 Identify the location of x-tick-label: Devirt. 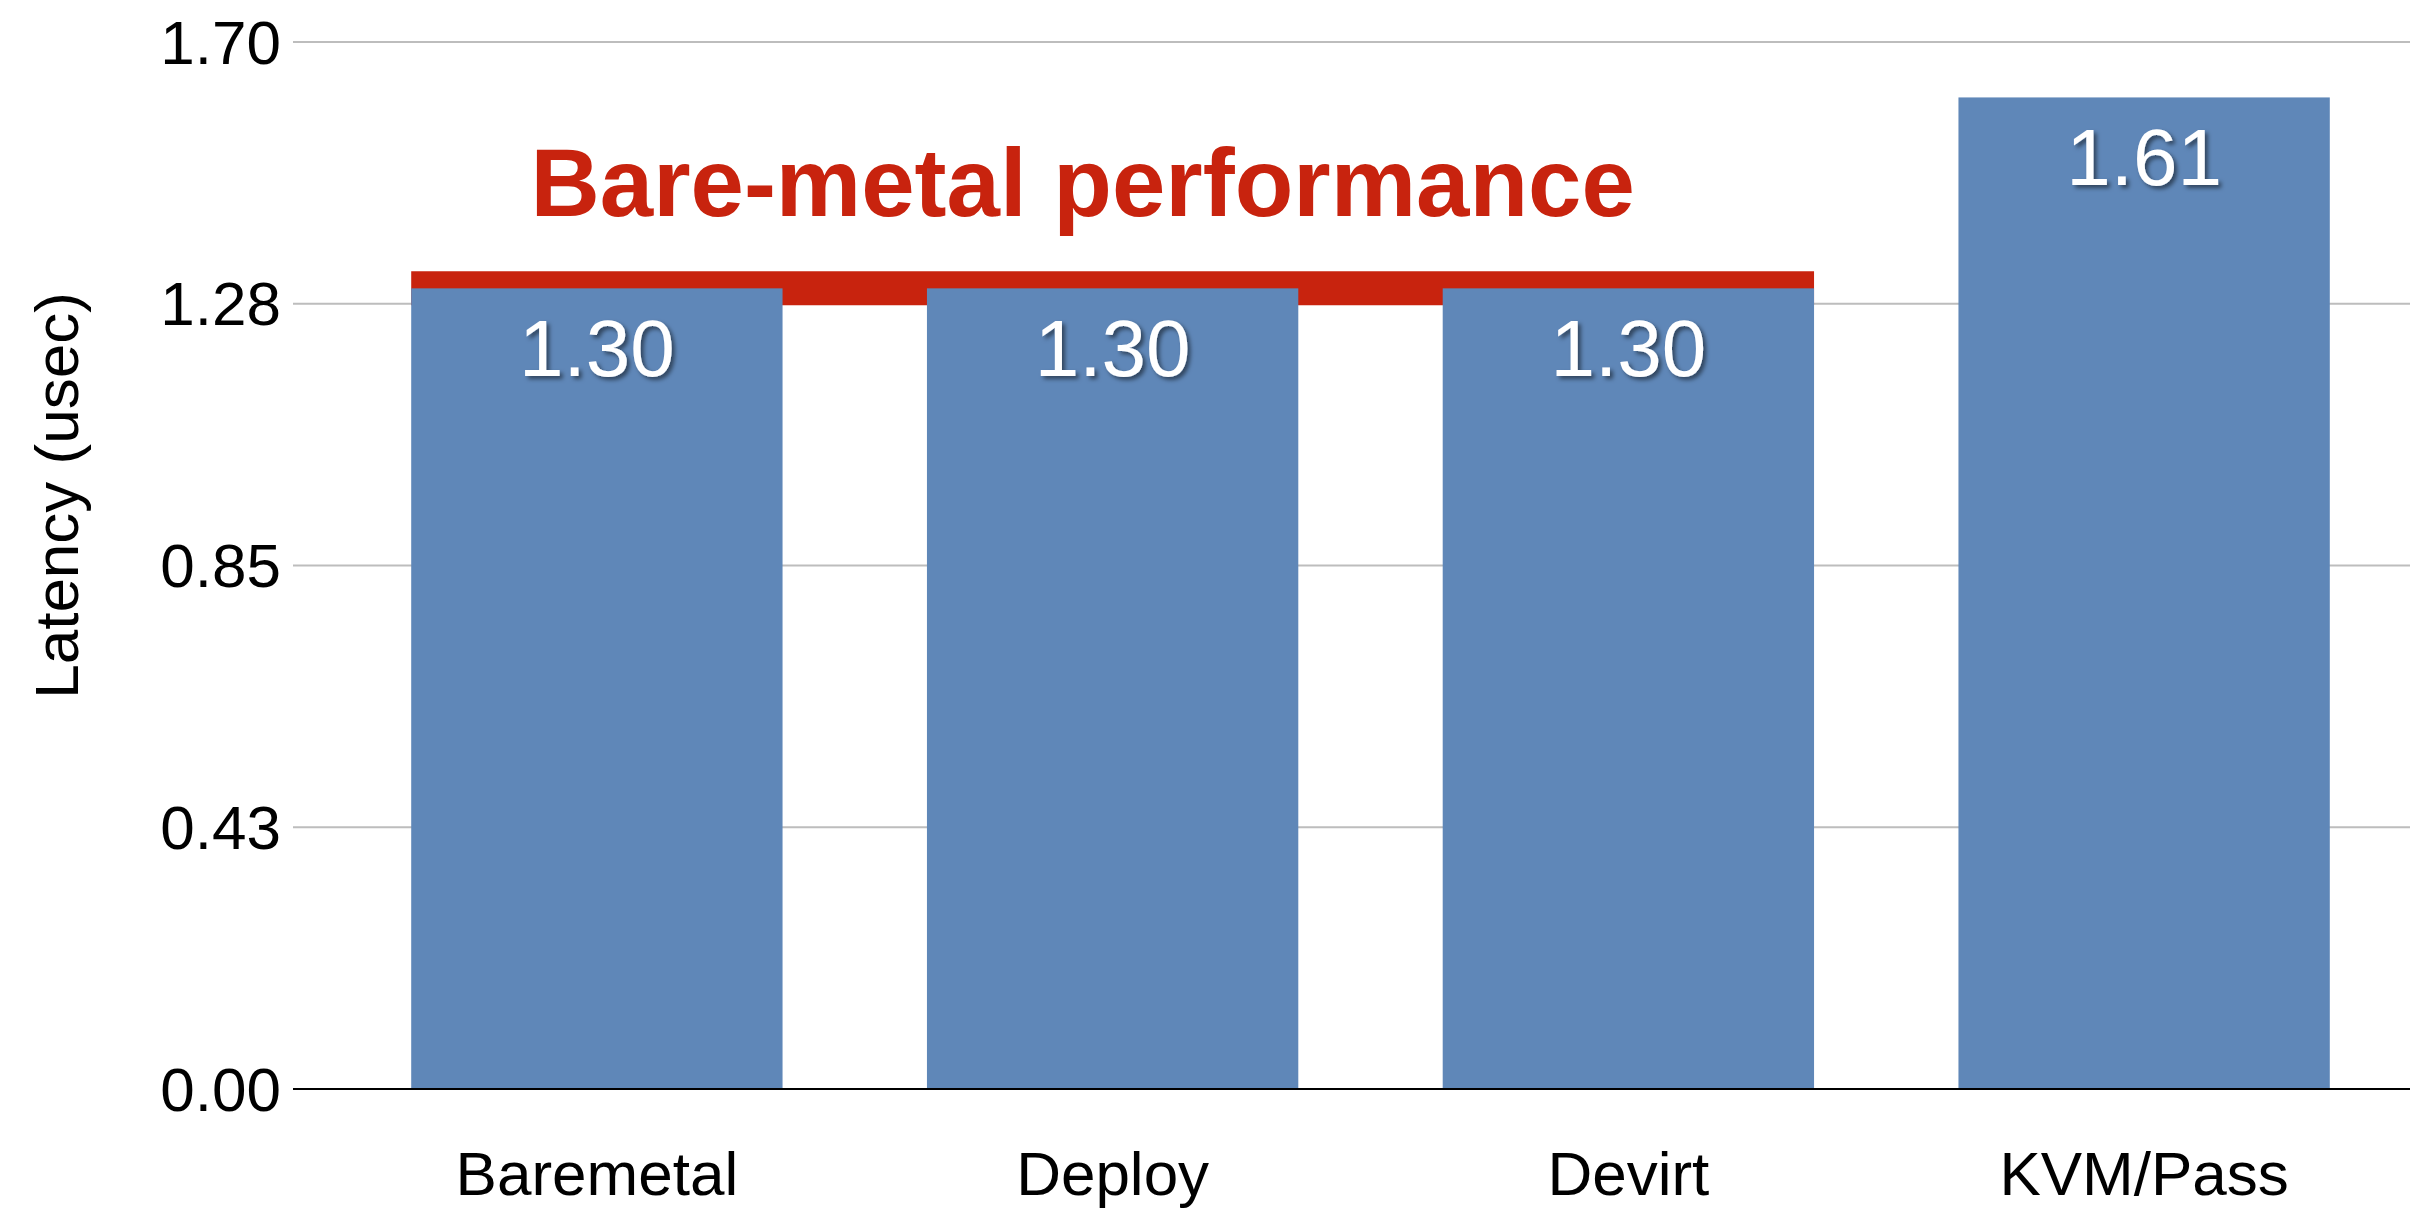
(1628, 1173).